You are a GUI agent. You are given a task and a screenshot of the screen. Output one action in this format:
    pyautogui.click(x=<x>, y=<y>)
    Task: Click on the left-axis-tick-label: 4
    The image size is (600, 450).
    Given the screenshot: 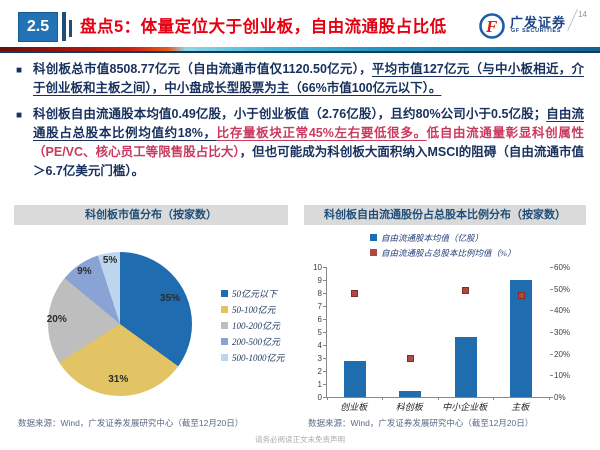 What is the action you would take?
    pyautogui.click(x=319, y=345)
    